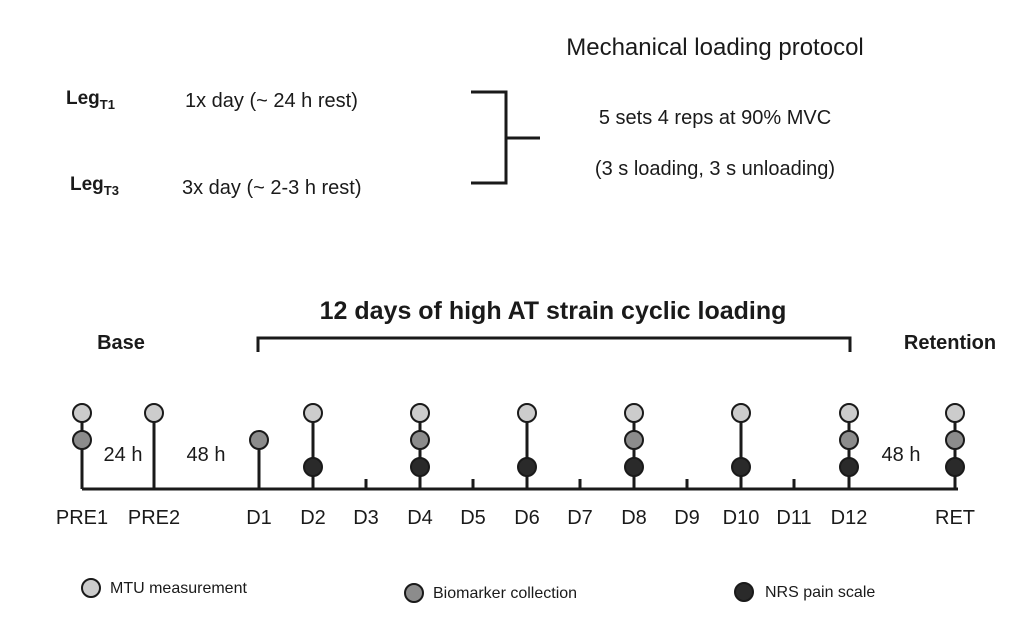  I want to click on interval-24h: 24 h, so click(123, 455).